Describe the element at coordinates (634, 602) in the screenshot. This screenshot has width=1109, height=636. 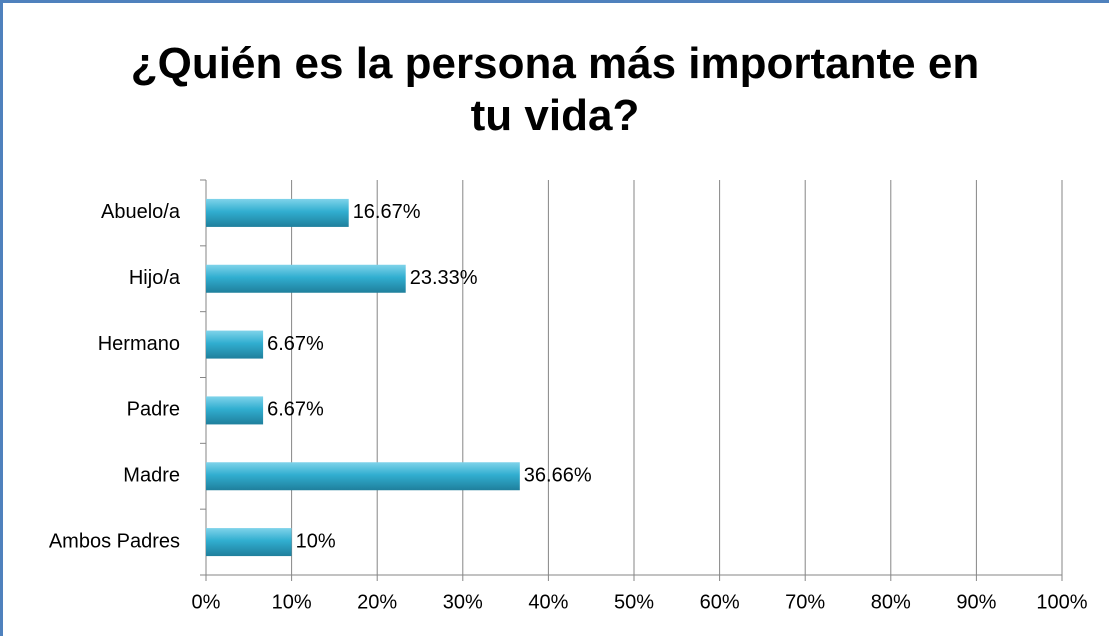
I see `x-tick-label: 50%` at that location.